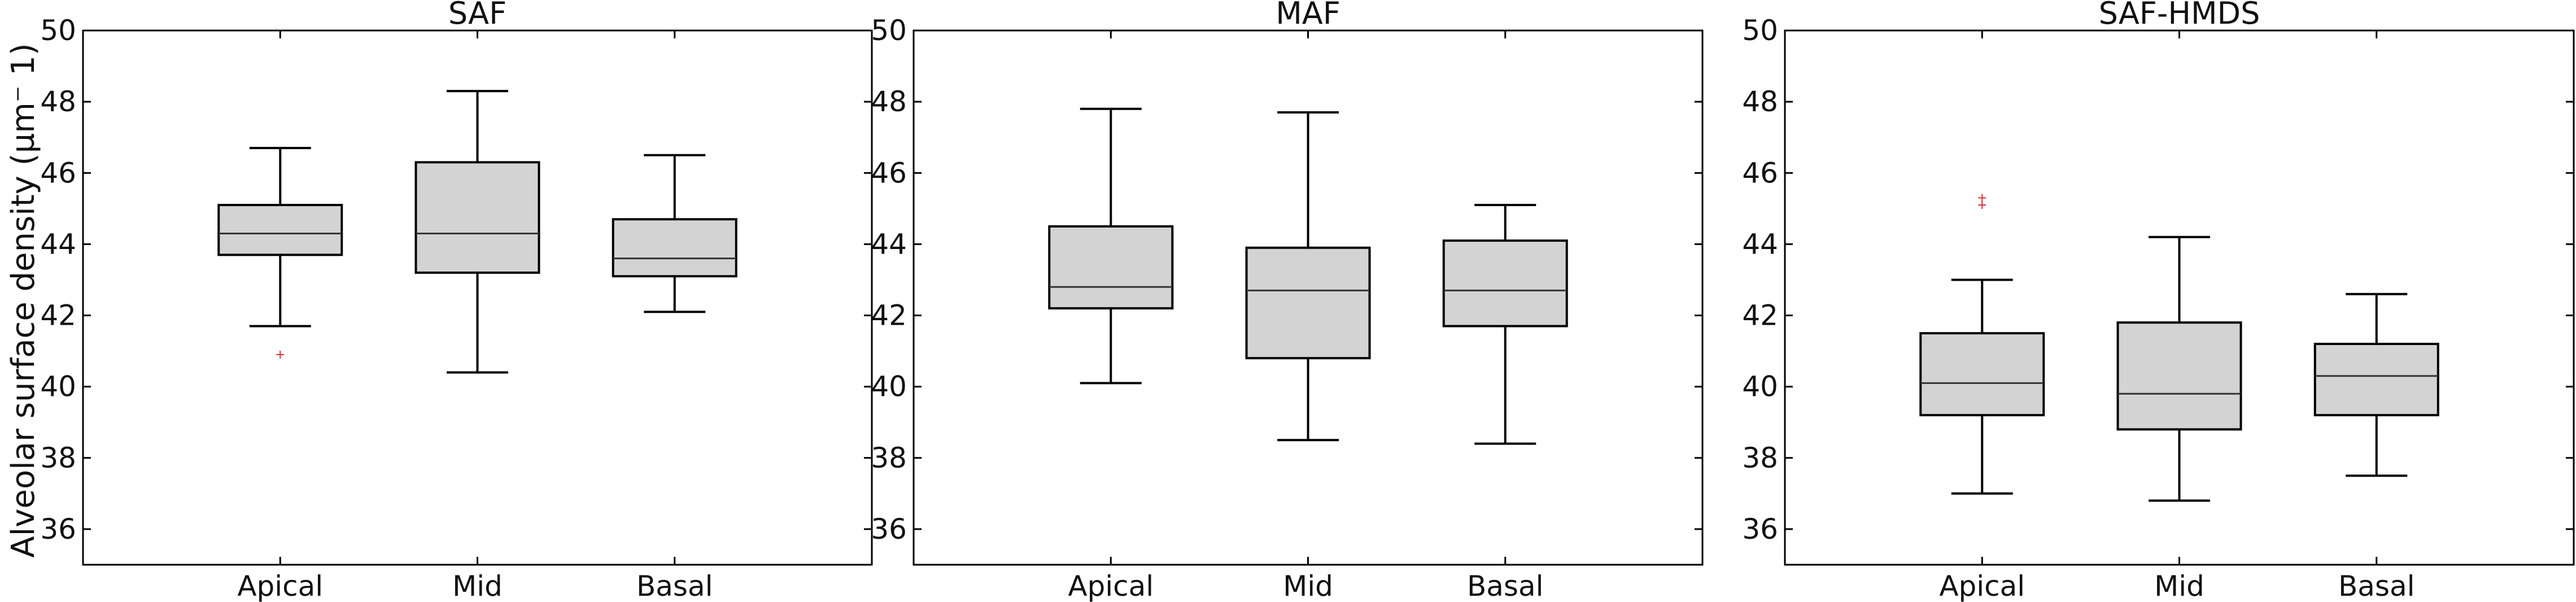 This screenshot has width=2576, height=602. Describe the element at coordinates (2180, 15) in the screenshot. I see `panel-title: SAF-HMDS` at that location.